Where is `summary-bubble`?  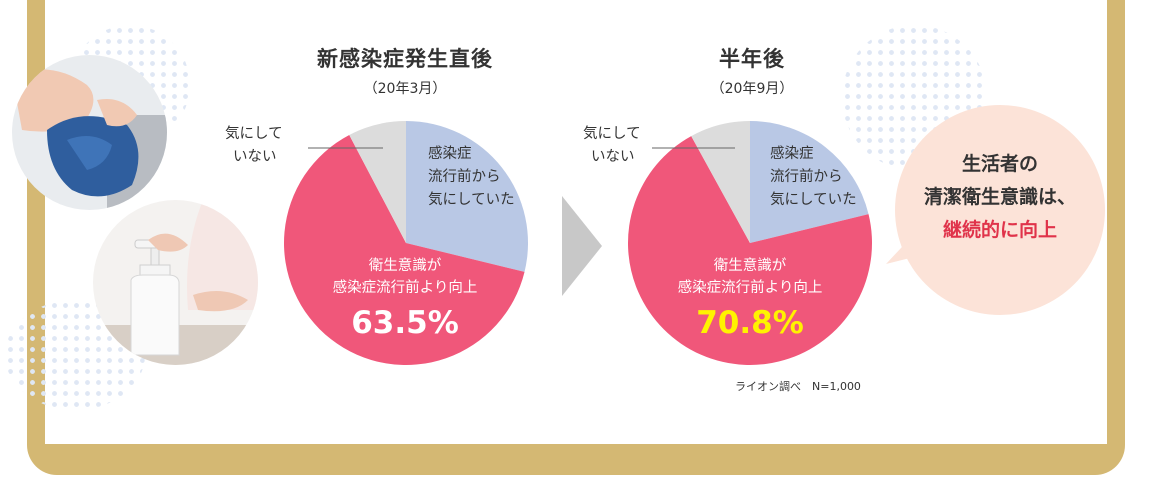 summary-bubble is located at coordinates (1000, 210).